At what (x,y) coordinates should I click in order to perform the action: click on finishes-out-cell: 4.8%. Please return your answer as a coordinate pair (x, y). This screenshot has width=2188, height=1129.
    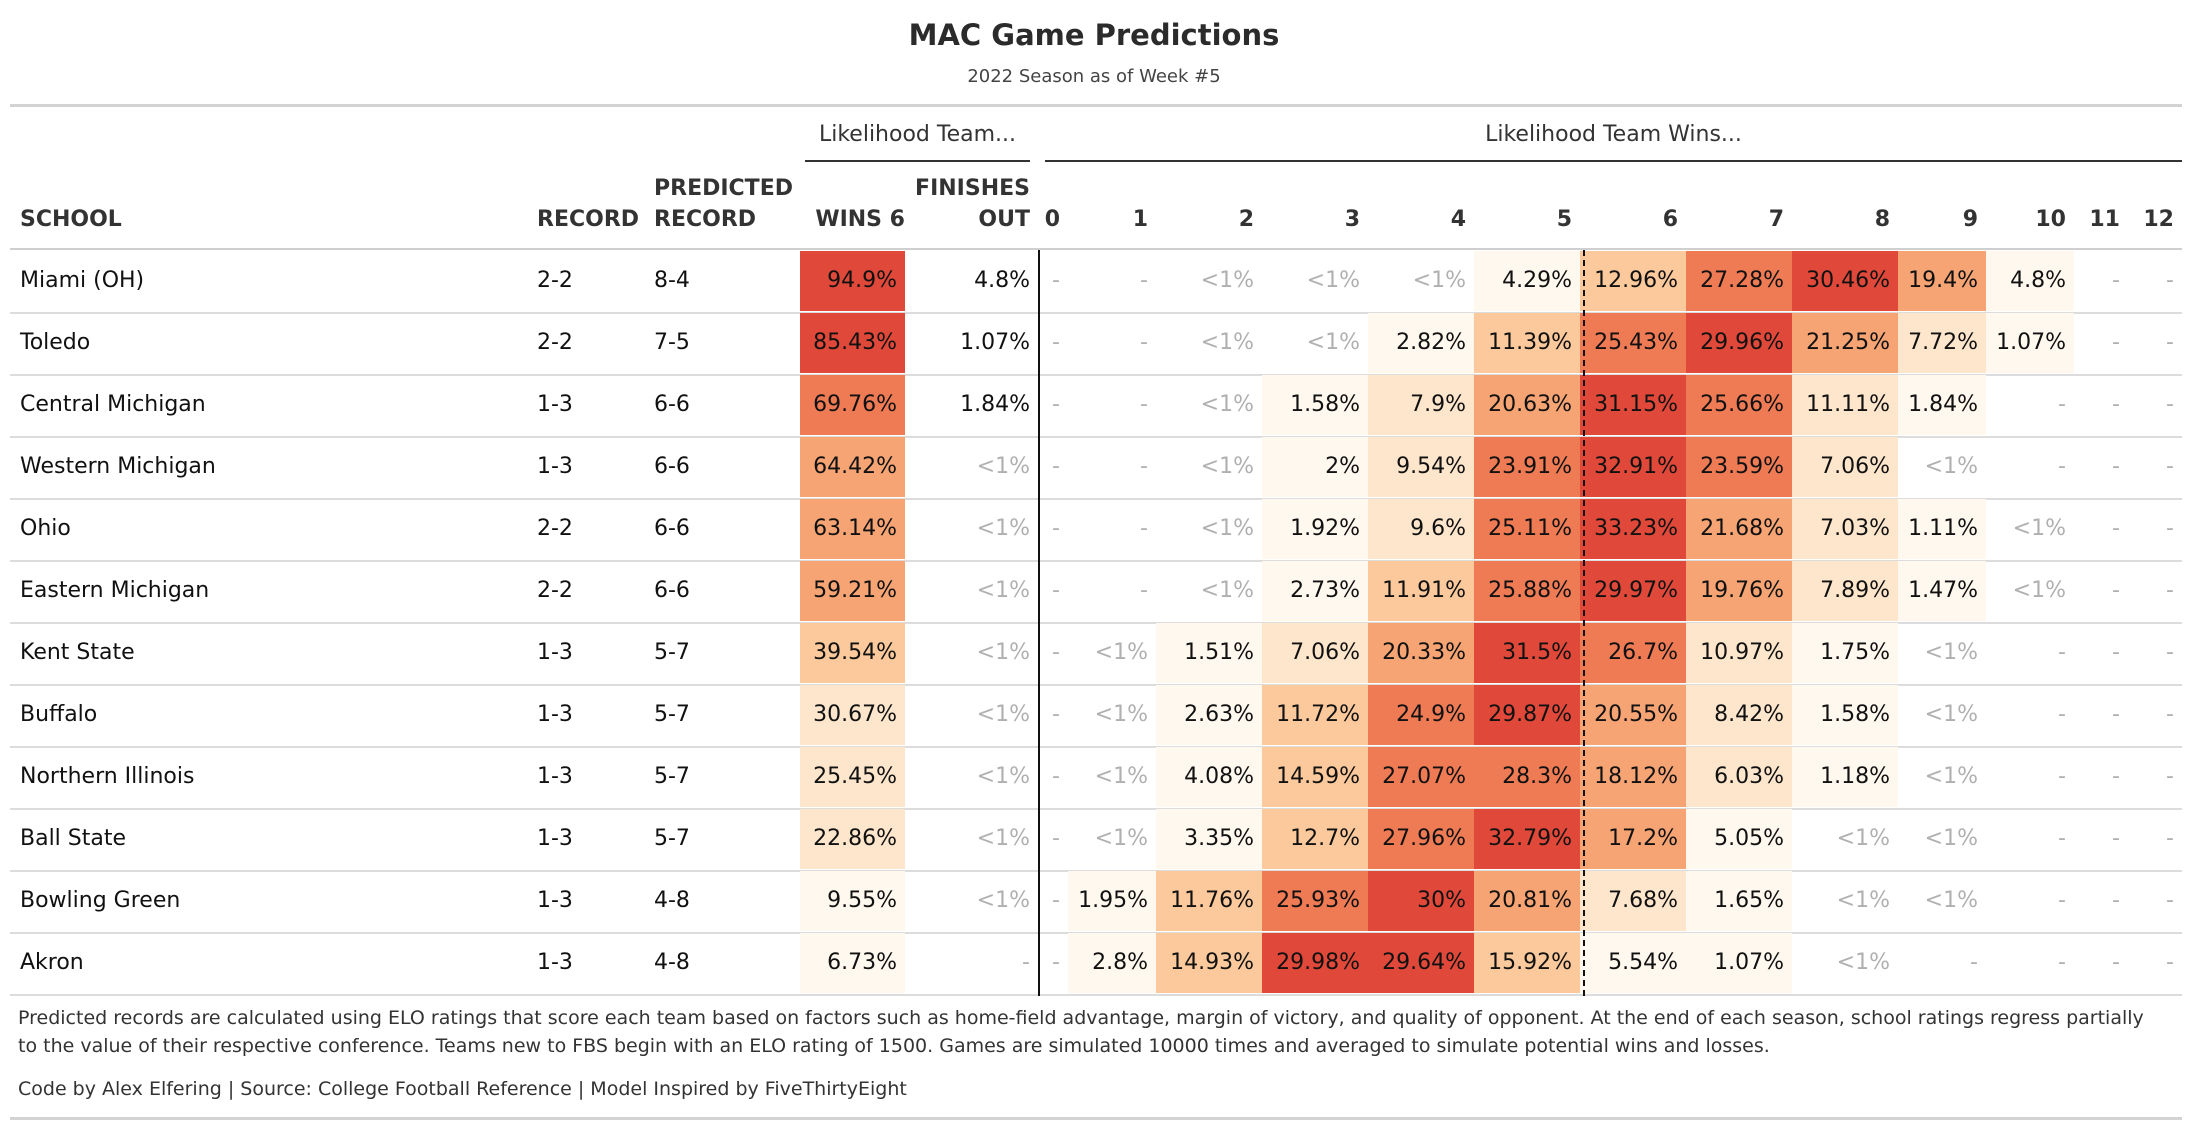
    Looking at the image, I should click on (1002, 280).